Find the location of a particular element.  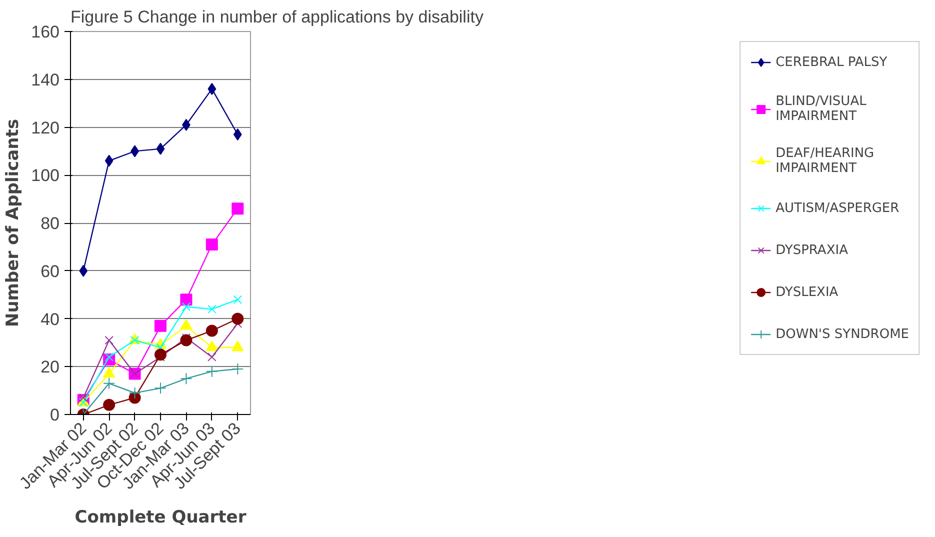

x-axis-title: Complete Quarter is located at coordinates (160, 518).